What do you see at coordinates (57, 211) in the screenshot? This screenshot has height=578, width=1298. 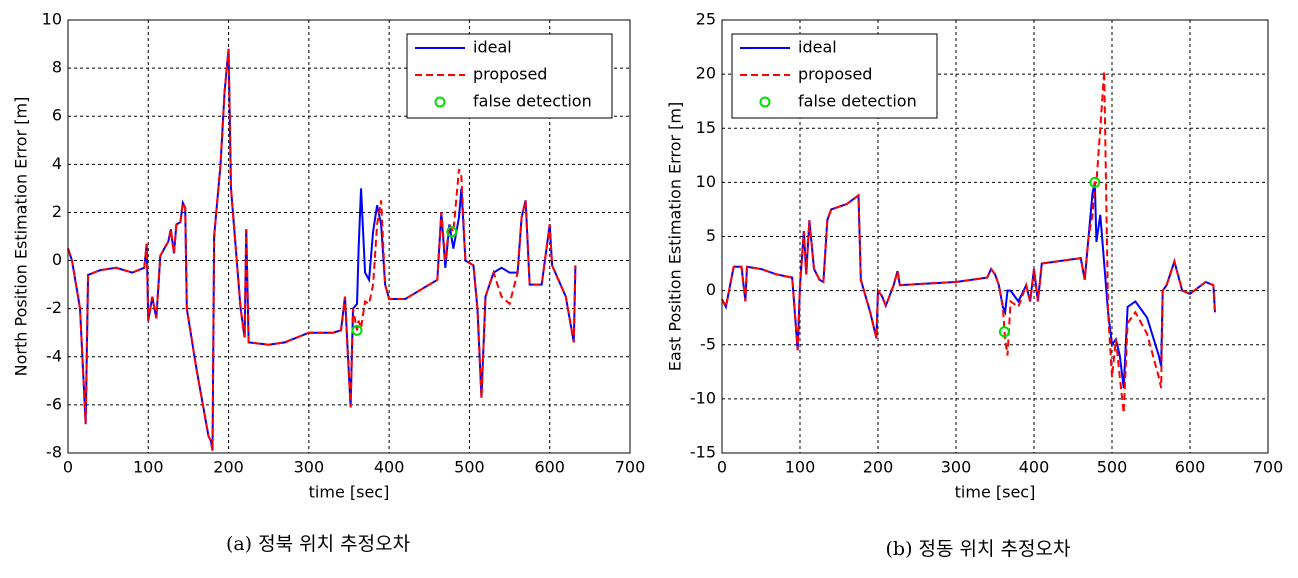 I see `y-tick-label: 2` at bounding box center [57, 211].